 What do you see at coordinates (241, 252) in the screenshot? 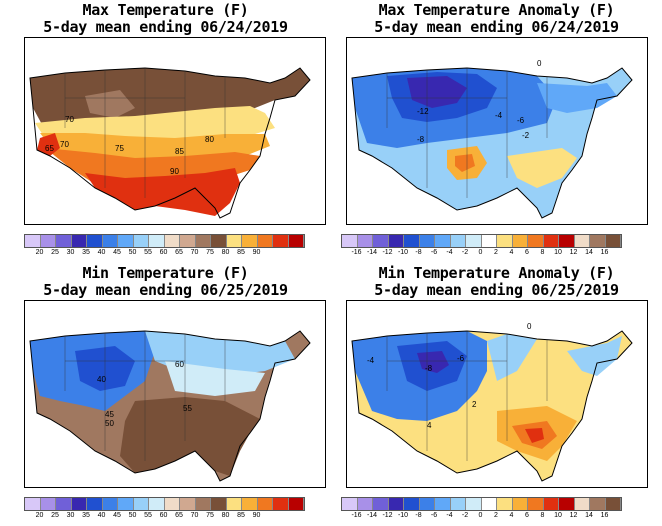
I see `colorbar-tick-label: 85` at bounding box center [241, 252].